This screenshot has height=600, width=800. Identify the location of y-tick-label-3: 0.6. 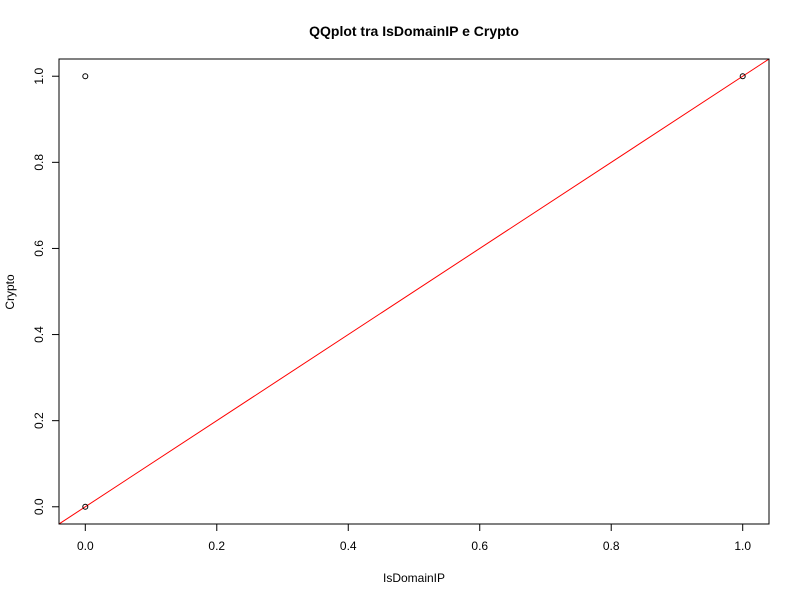
(39, 248).